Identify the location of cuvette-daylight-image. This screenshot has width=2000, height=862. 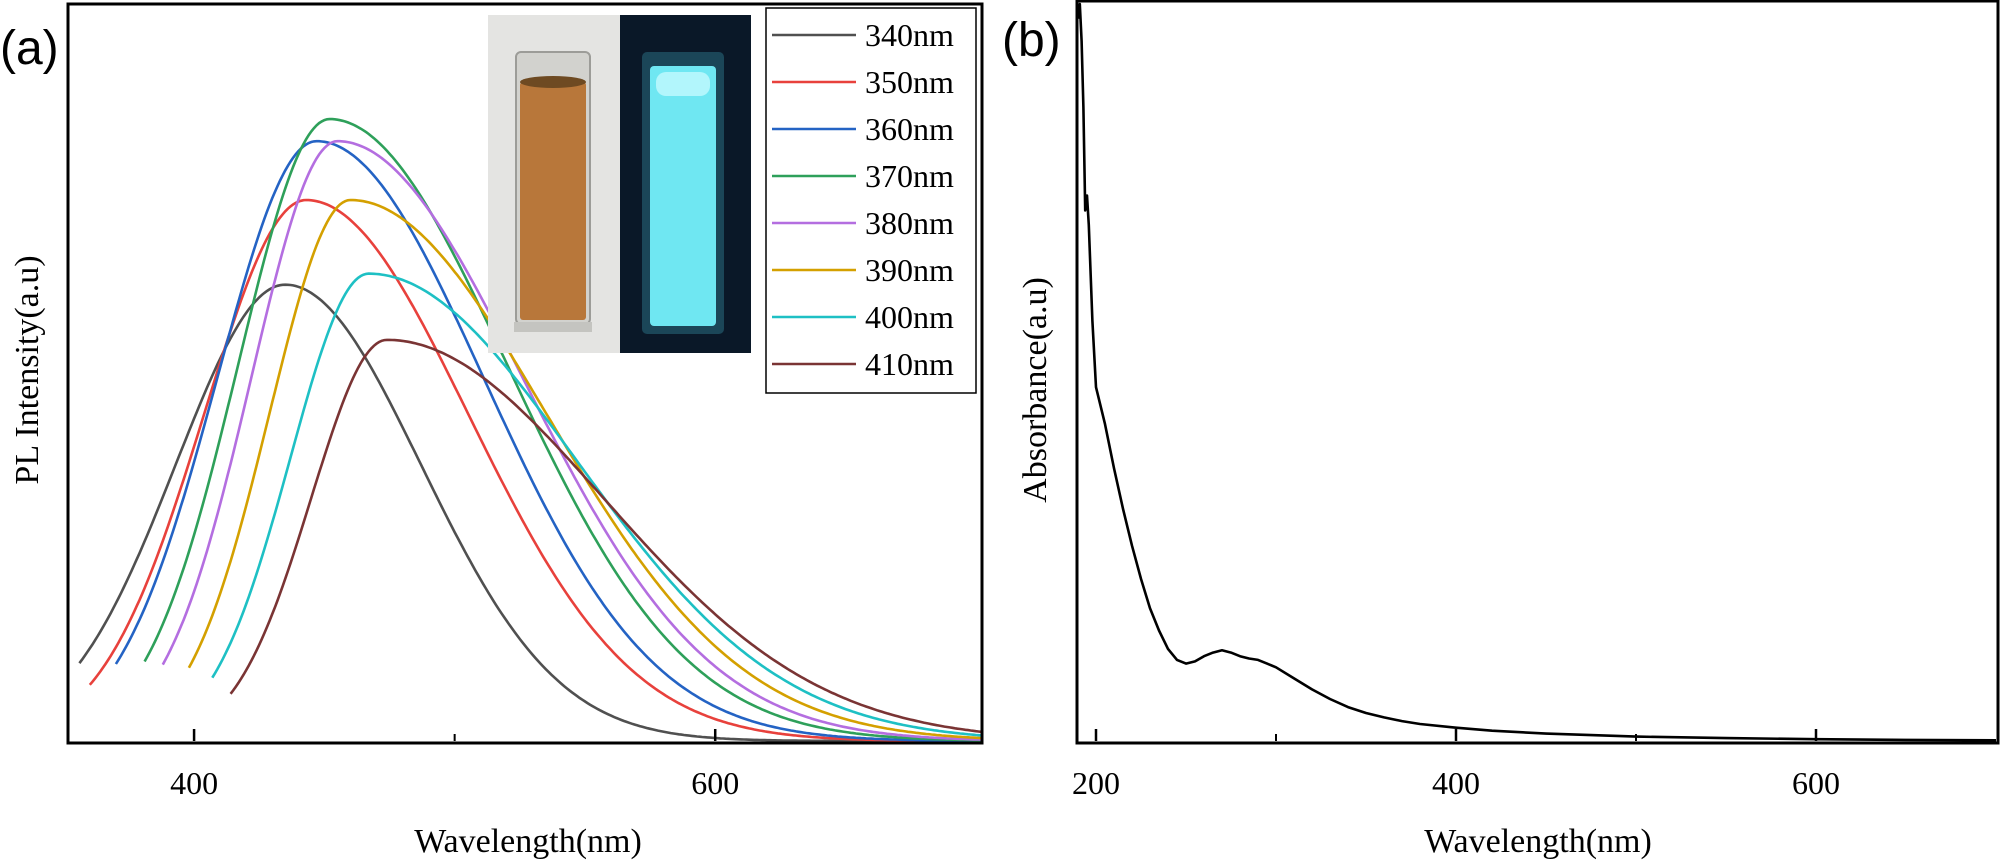
(554, 184).